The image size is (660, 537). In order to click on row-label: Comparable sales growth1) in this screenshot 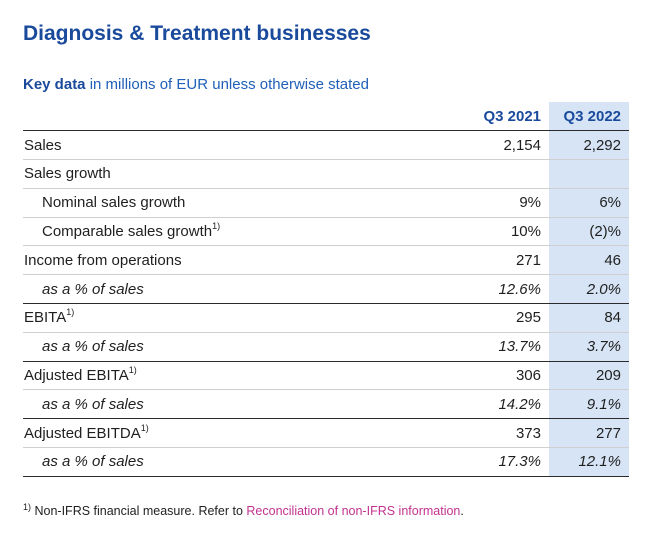, I will do `click(240, 232)`.